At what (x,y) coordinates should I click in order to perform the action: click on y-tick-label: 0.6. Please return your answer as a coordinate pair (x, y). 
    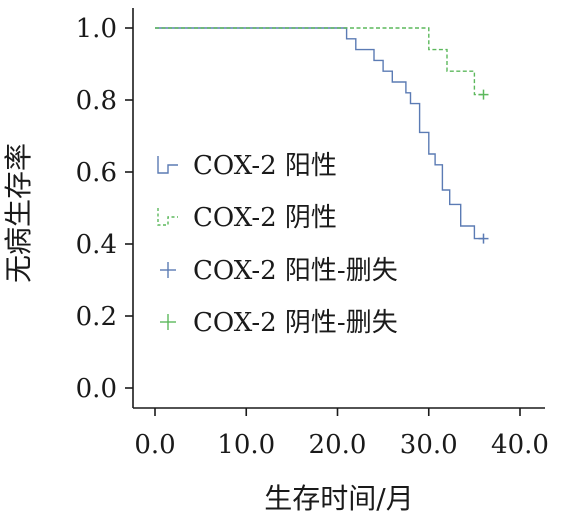
    Looking at the image, I should click on (96, 173).